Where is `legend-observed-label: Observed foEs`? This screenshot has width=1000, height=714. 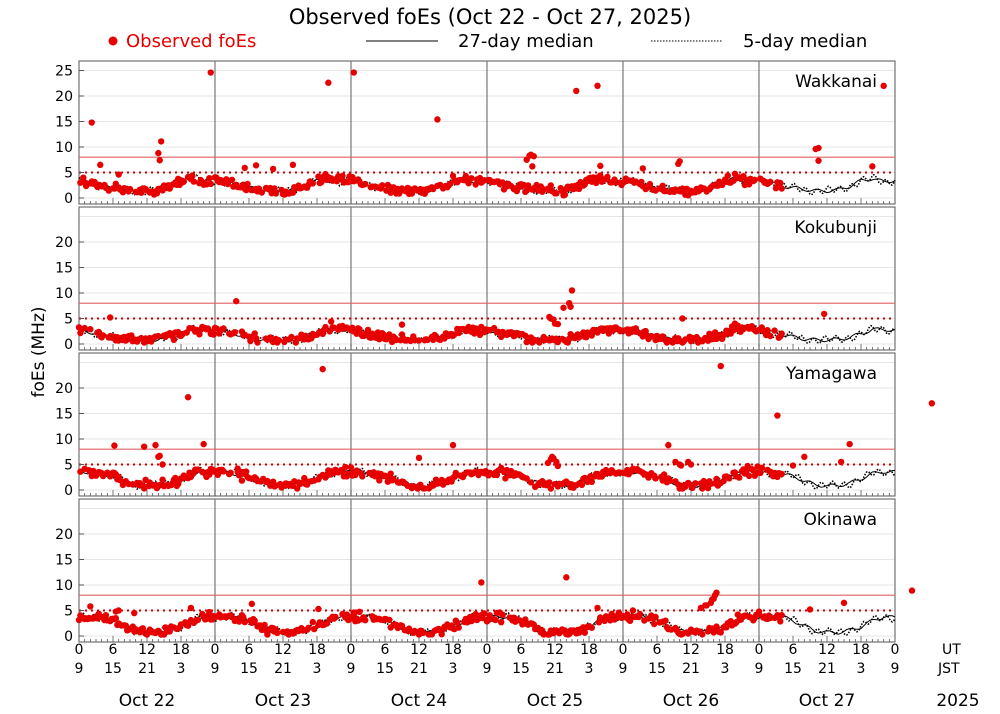
legend-observed-label: Observed foEs is located at coordinates (191, 41).